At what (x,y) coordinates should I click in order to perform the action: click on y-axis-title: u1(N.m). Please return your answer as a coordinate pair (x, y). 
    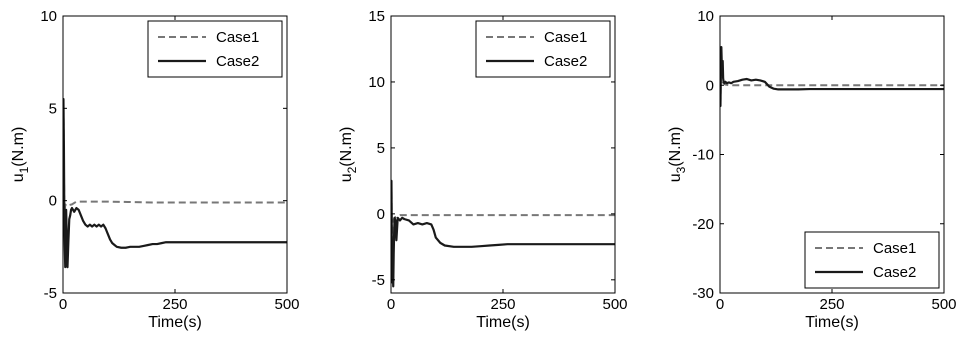
    Looking at the image, I should click on (20, 155).